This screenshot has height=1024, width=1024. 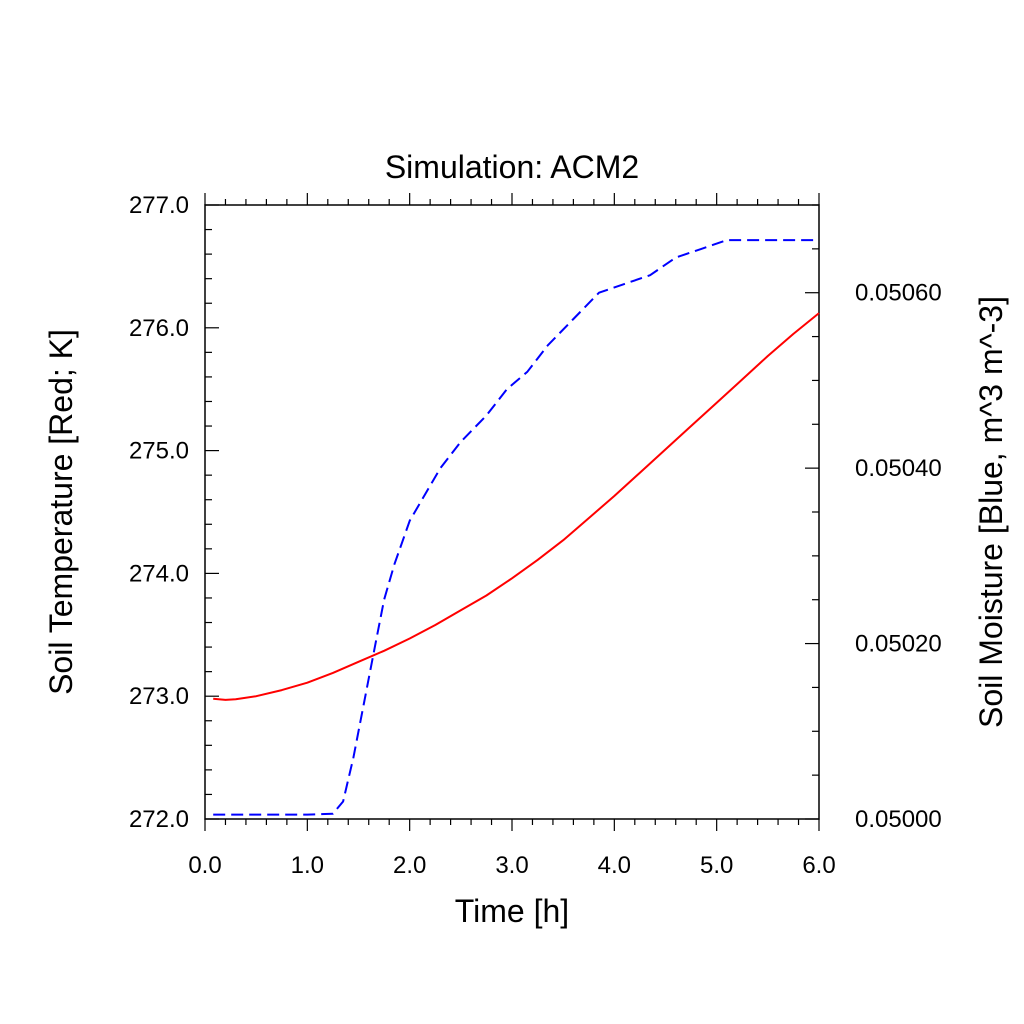 I want to click on y-right-tick-label: 0.05060, so click(x=898, y=293).